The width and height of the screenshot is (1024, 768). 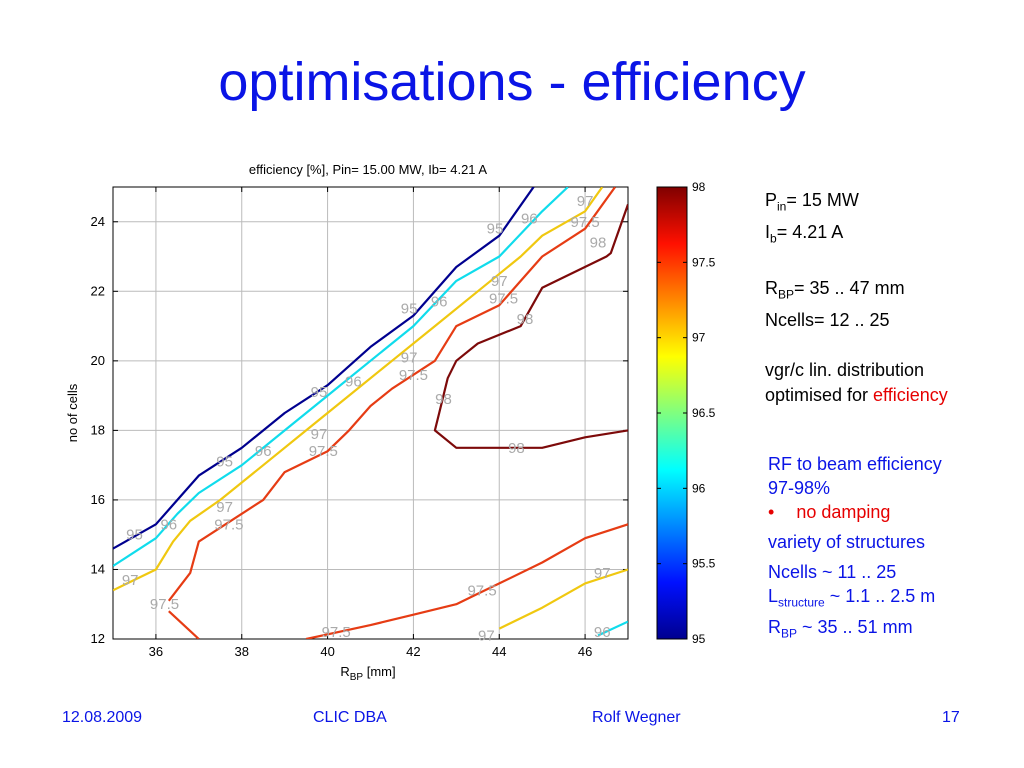 What do you see at coordinates (855, 626) in the screenshot?
I see `note-rbp-value: ~ 35 .. 51 mm` at bounding box center [855, 626].